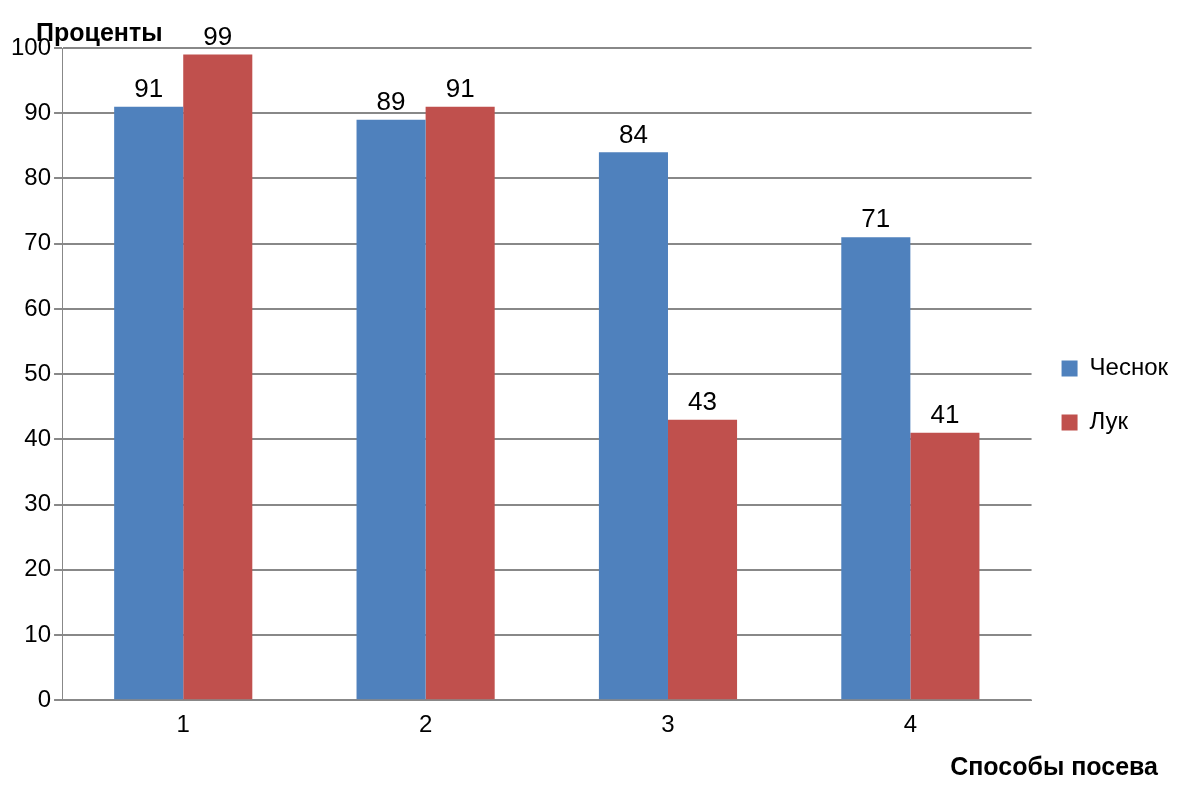  Describe the element at coordinates (38, 177) in the screenshot. I see `y-tick-label: 80` at that location.